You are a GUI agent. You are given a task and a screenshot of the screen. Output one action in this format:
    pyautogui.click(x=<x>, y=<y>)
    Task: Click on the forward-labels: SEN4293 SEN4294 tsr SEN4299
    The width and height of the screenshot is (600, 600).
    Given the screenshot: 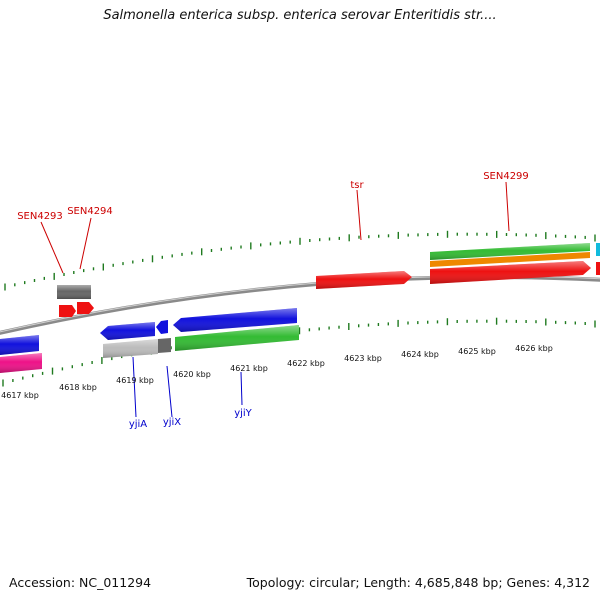 What is the action you would take?
    pyautogui.click(x=273, y=196)
    